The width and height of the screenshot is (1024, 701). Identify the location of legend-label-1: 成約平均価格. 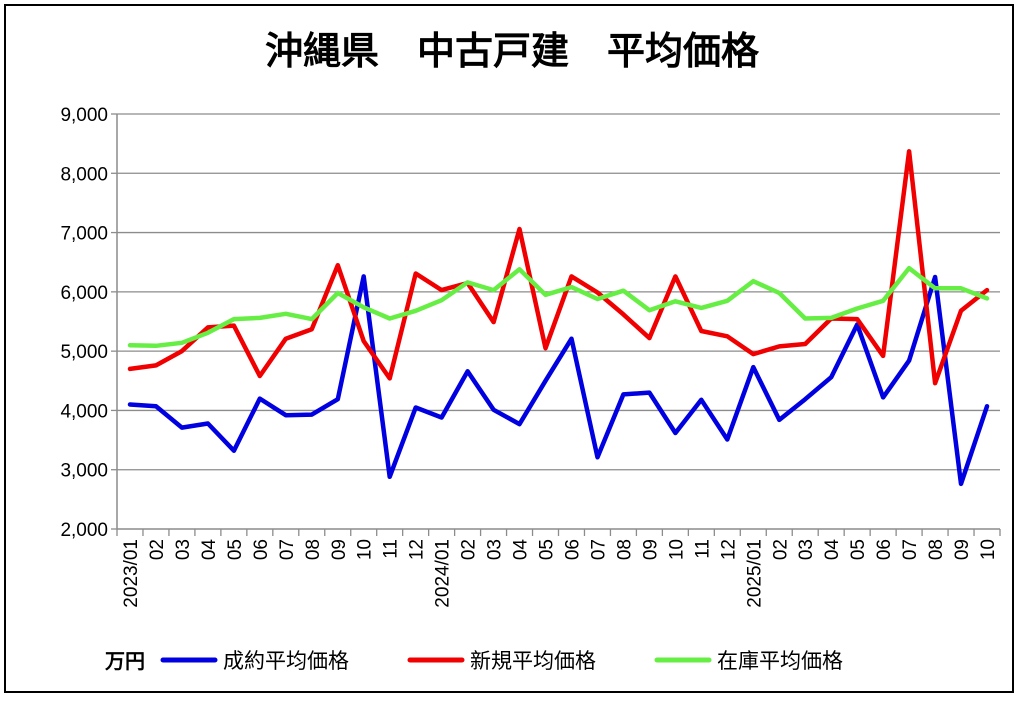
(286, 661).